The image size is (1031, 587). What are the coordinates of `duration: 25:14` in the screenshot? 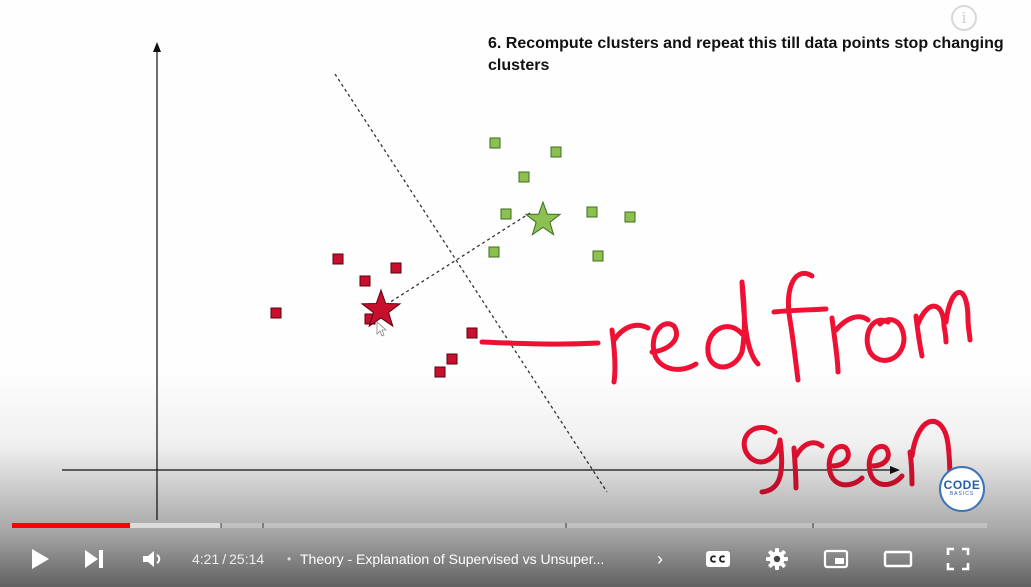 It's located at (247, 559).